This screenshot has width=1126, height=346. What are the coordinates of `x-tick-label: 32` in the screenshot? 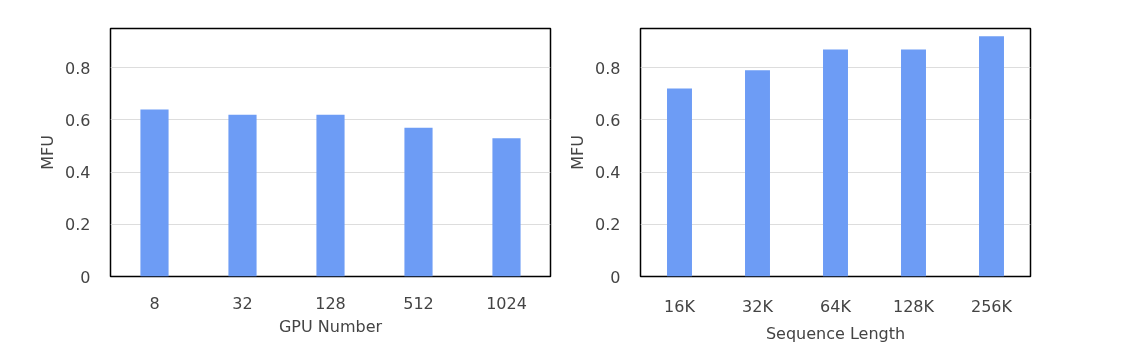 It's located at (242, 303).